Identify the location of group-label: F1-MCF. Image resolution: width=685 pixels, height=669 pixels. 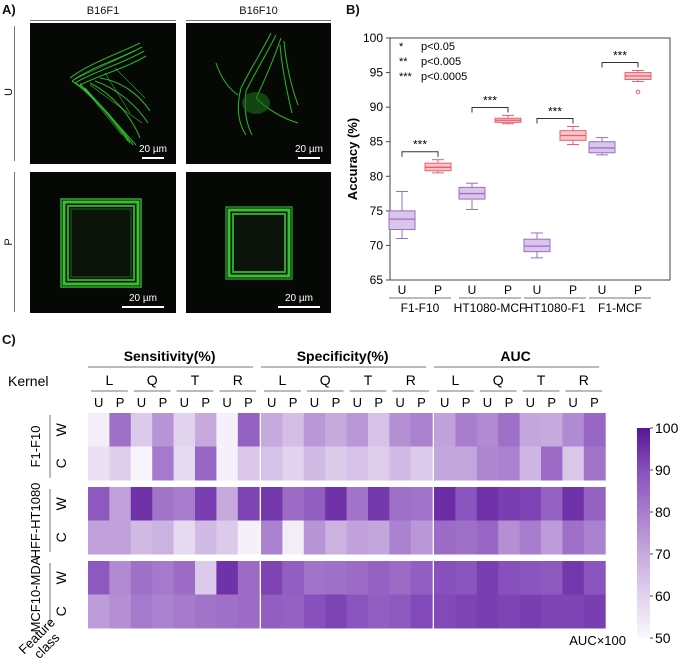
(620, 308).